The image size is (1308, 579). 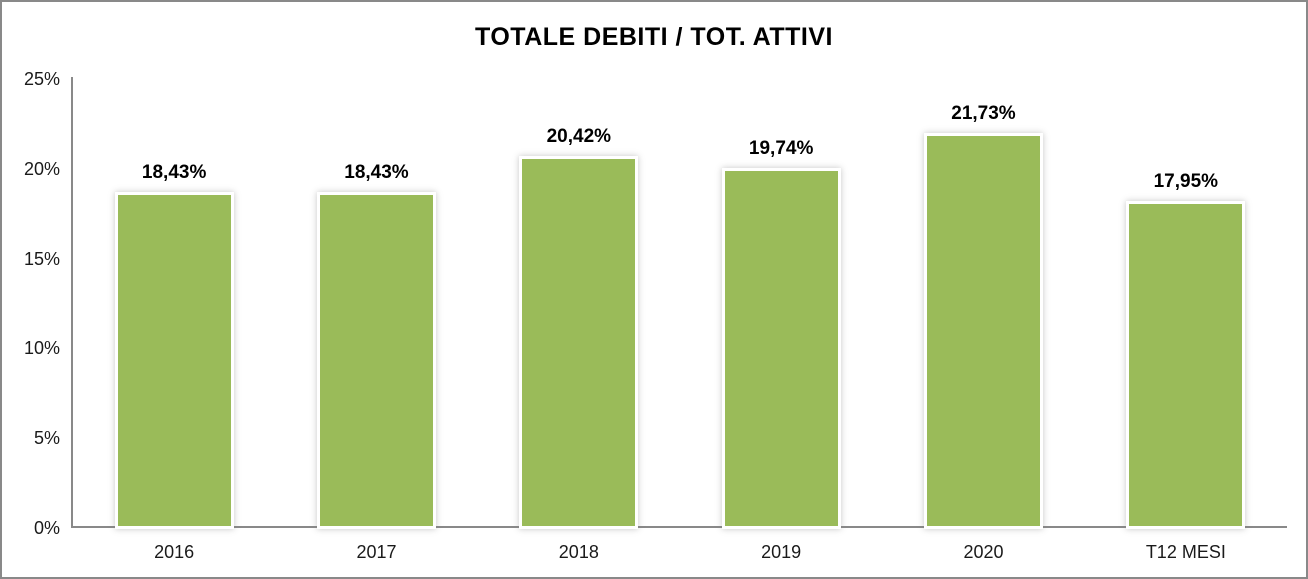 What do you see at coordinates (41, 348) in the screenshot?
I see `y-axis-tick-label: 10%` at bounding box center [41, 348].